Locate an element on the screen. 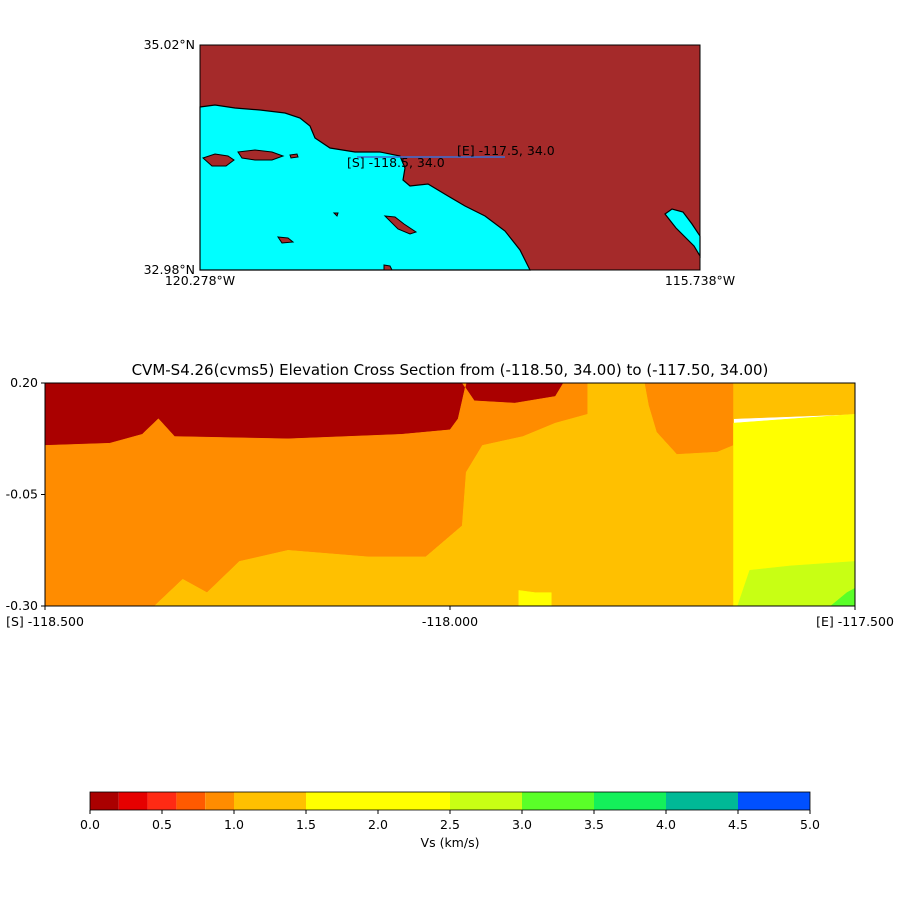 This screenshot has height=900, width=900. colorbar: 0.0 0.5 1.0 1.5 2.0 2.5 3.0 3.5 4.0 4.5 5.0 is located at coordinates (450, 811).